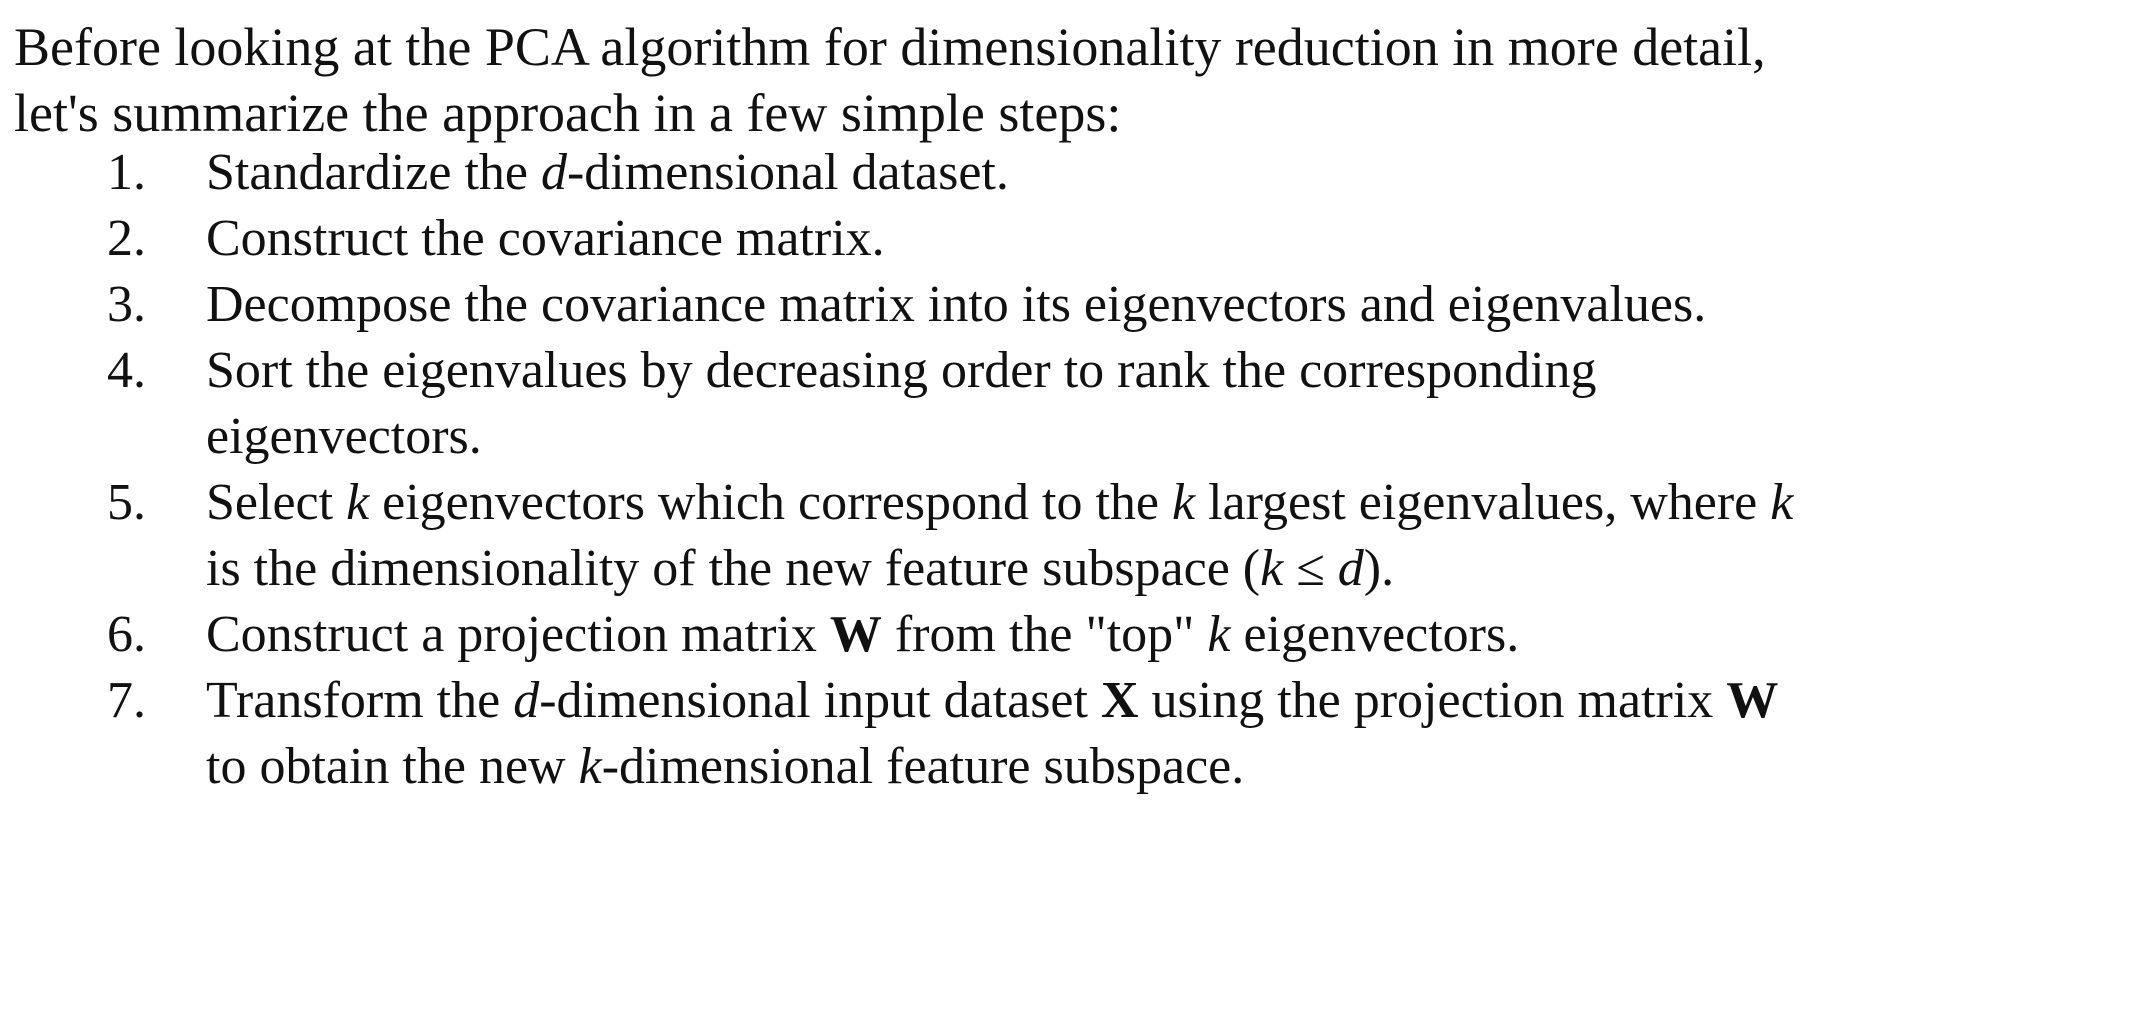  Describe the element at coordinates (126, 238) in the screenshot. I see `step-number: 2.` at that location.